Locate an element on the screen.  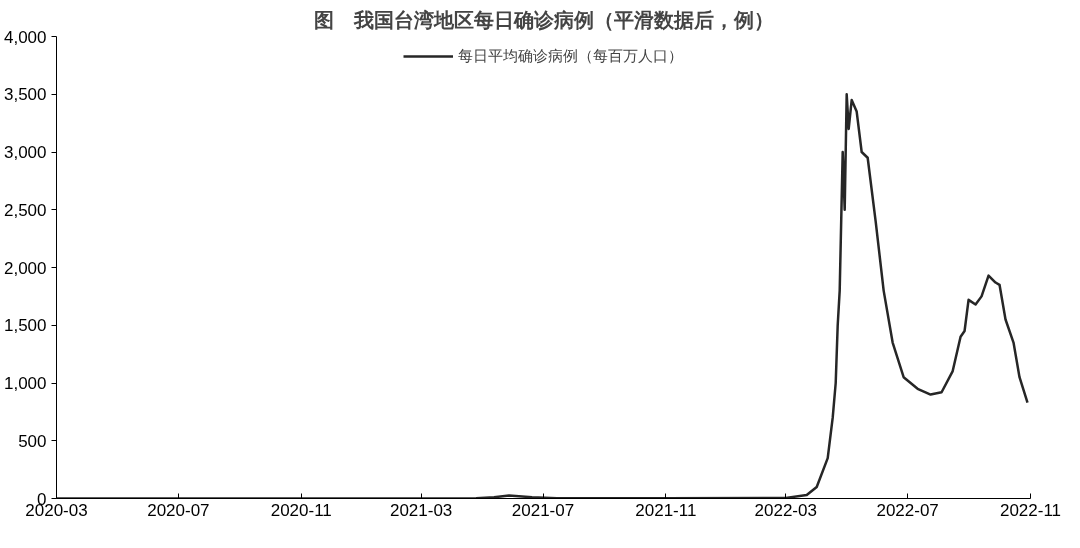
y-tick-label: 1,500 is located at coordinates (25, 326).